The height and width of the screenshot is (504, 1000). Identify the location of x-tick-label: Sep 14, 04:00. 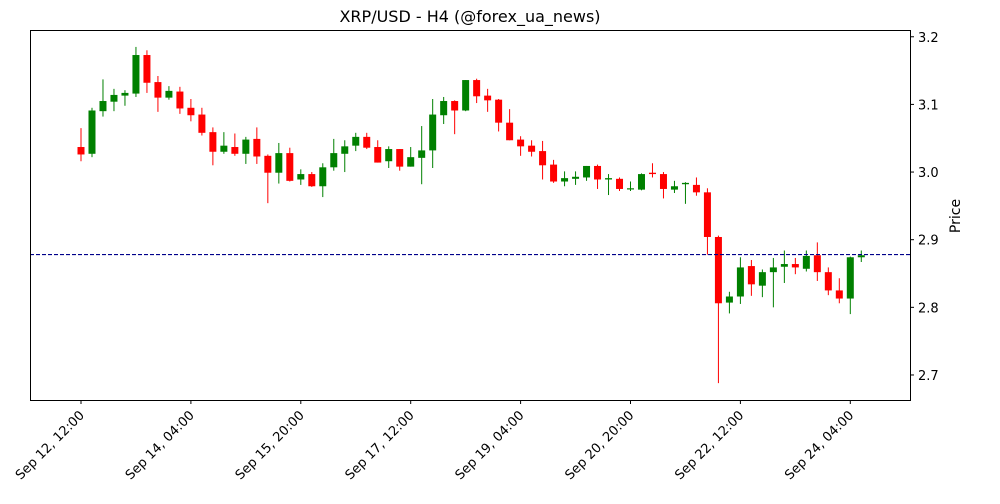
(160, 445).